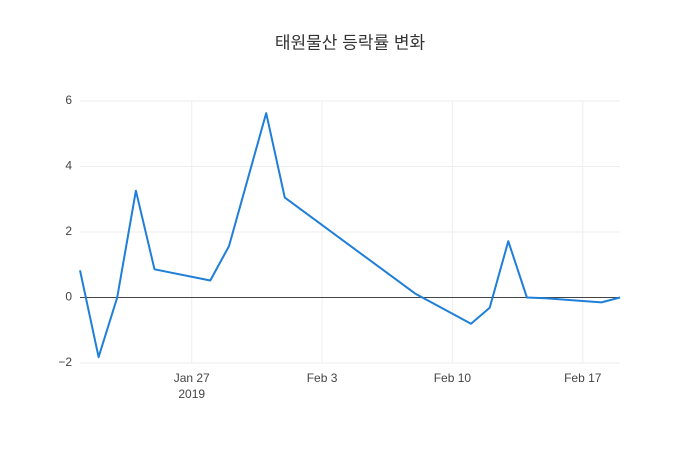 Image resolution: width=700 pixels, height=450 pixels. What do you see at coordinates (68, 231) in the screenshot?
I see `y-tick-label: 2` at bounding box center [68, 231].